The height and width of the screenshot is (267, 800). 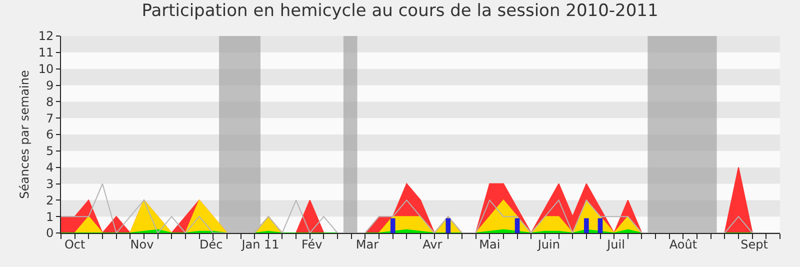 What do you see at coordinates (260, 244) in the screenshot?
I see `x-tick-label: Jan 11` at bounding box center [260, 244].